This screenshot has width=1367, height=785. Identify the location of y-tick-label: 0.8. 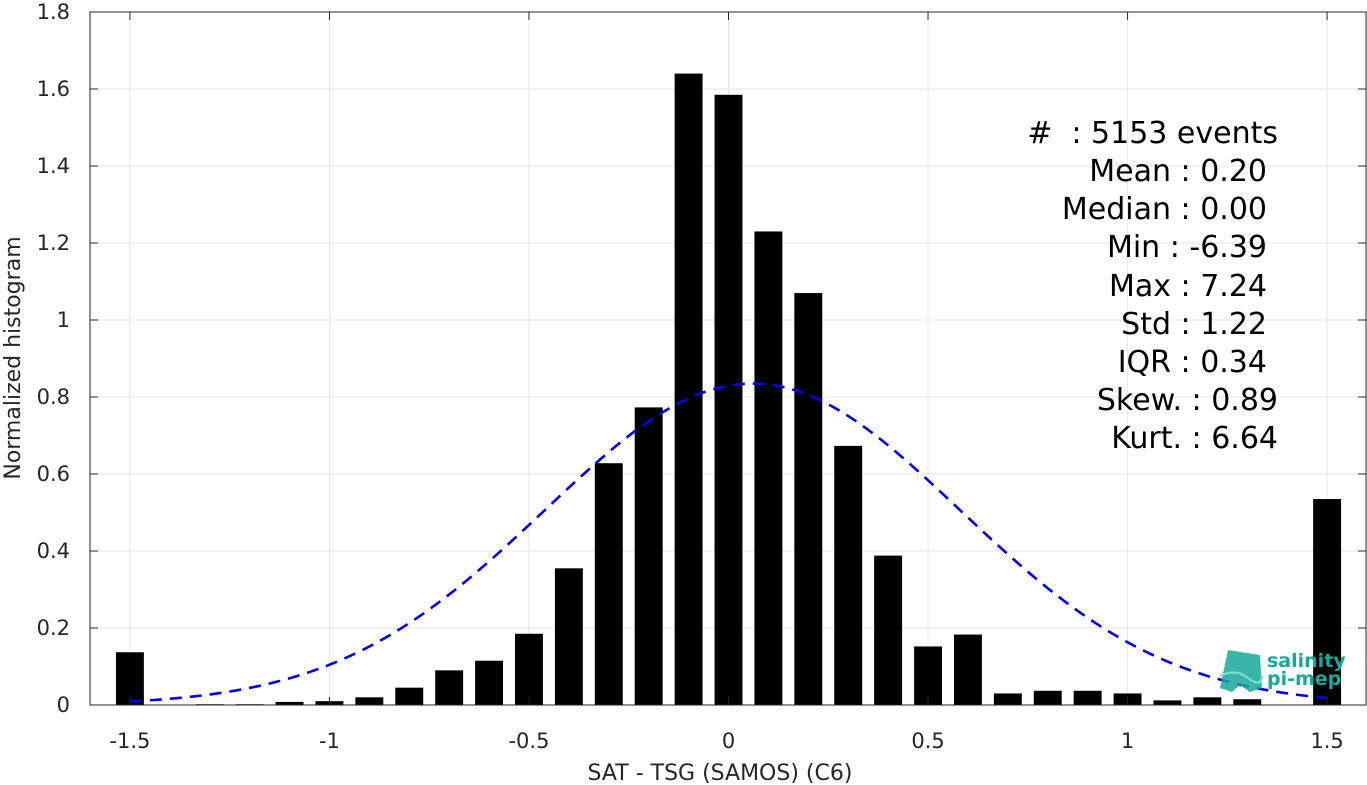
(53, 397).